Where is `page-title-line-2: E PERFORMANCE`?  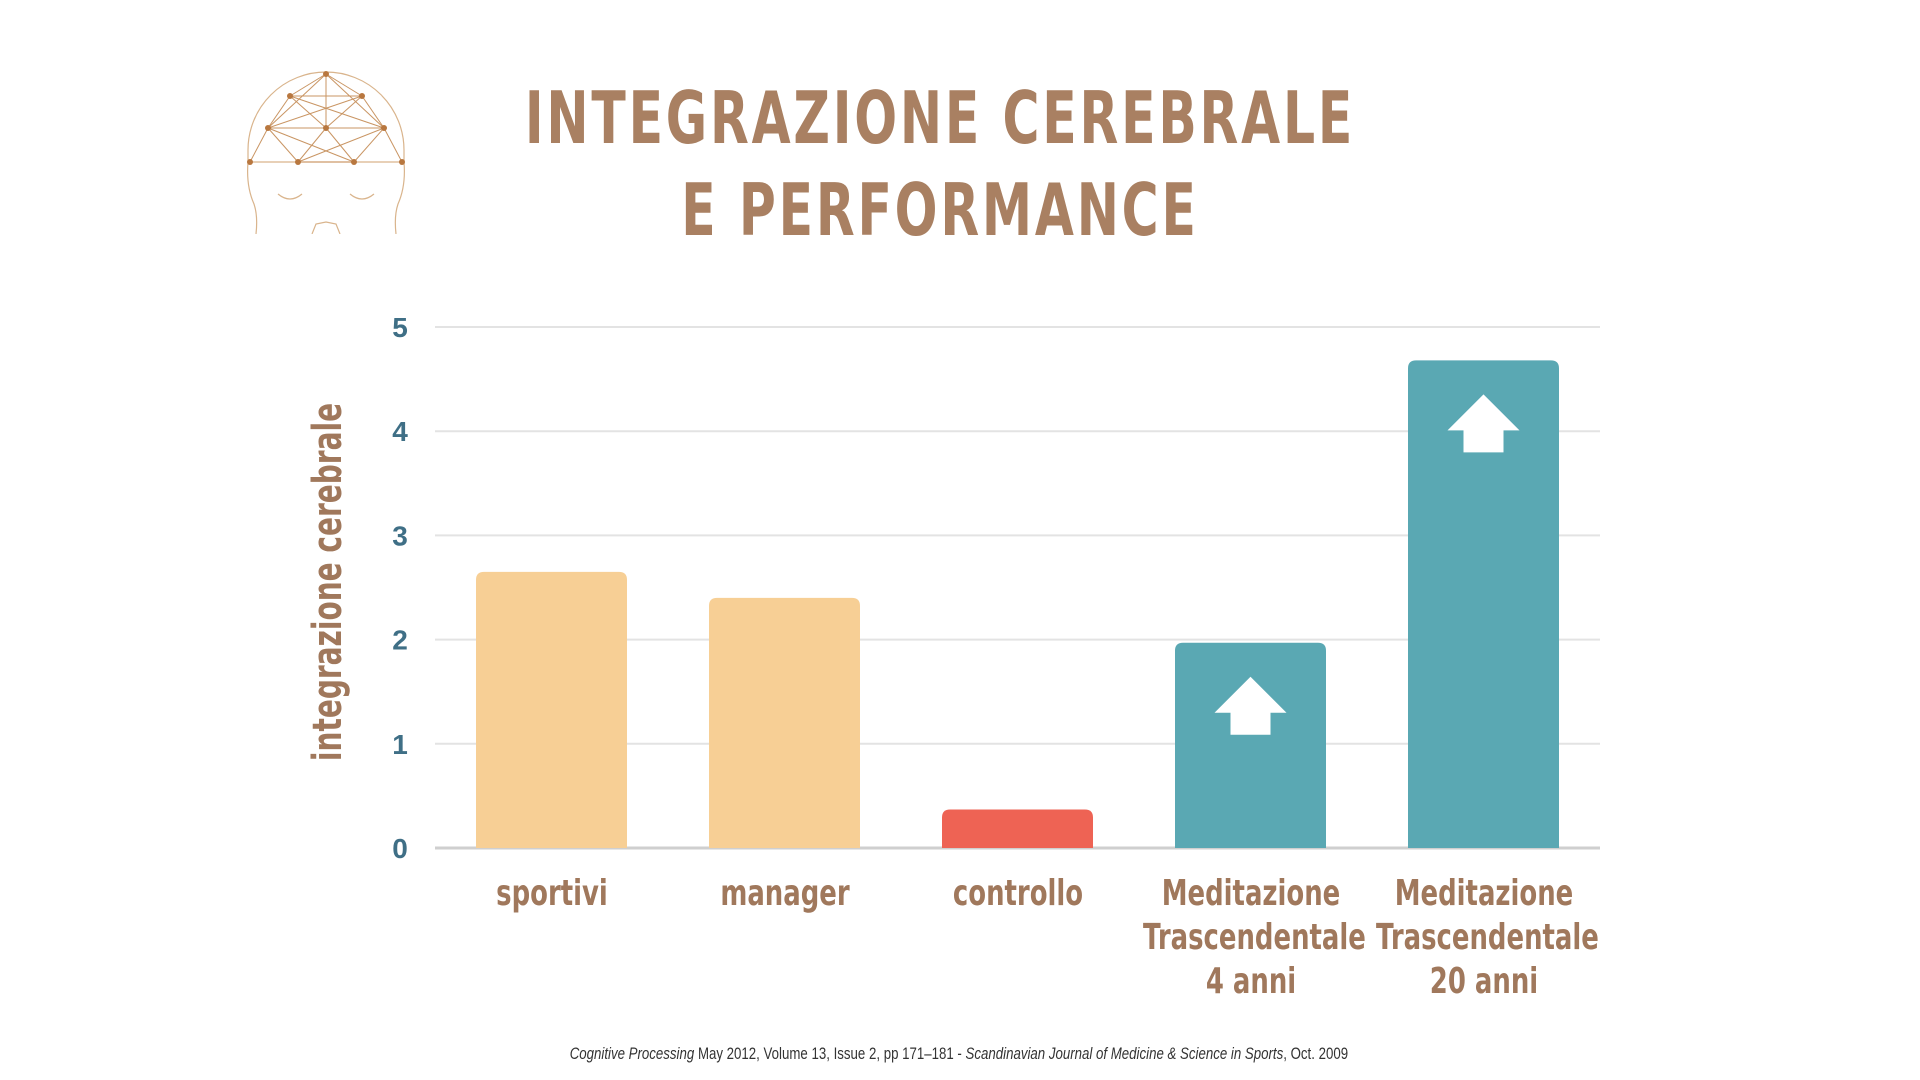 page-title-line-2: E PERFORMANCE is located at coordinates (940, 210).